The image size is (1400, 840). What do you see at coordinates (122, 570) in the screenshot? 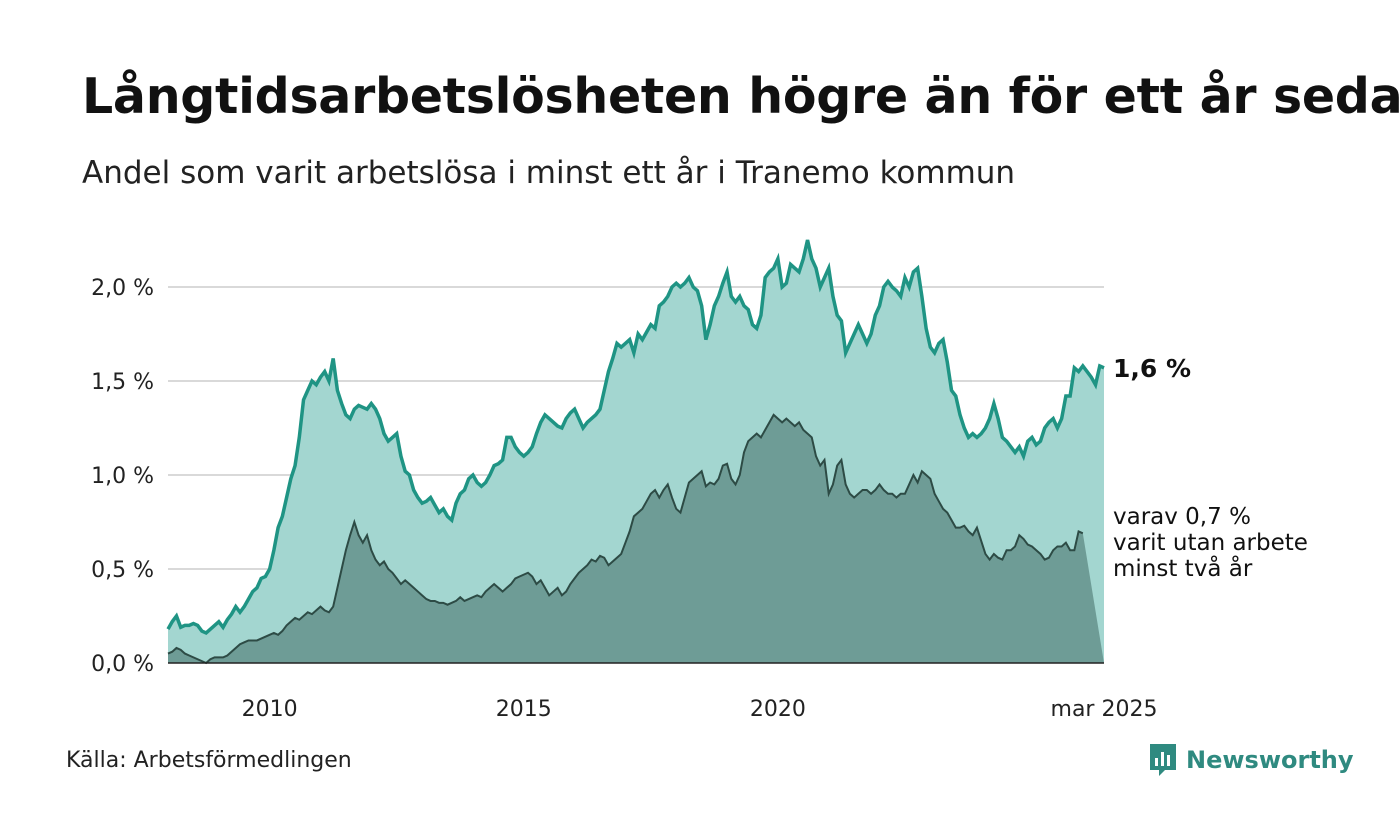
I see `y-tick-label: 0,5 %` at bounding box center [122, 570].